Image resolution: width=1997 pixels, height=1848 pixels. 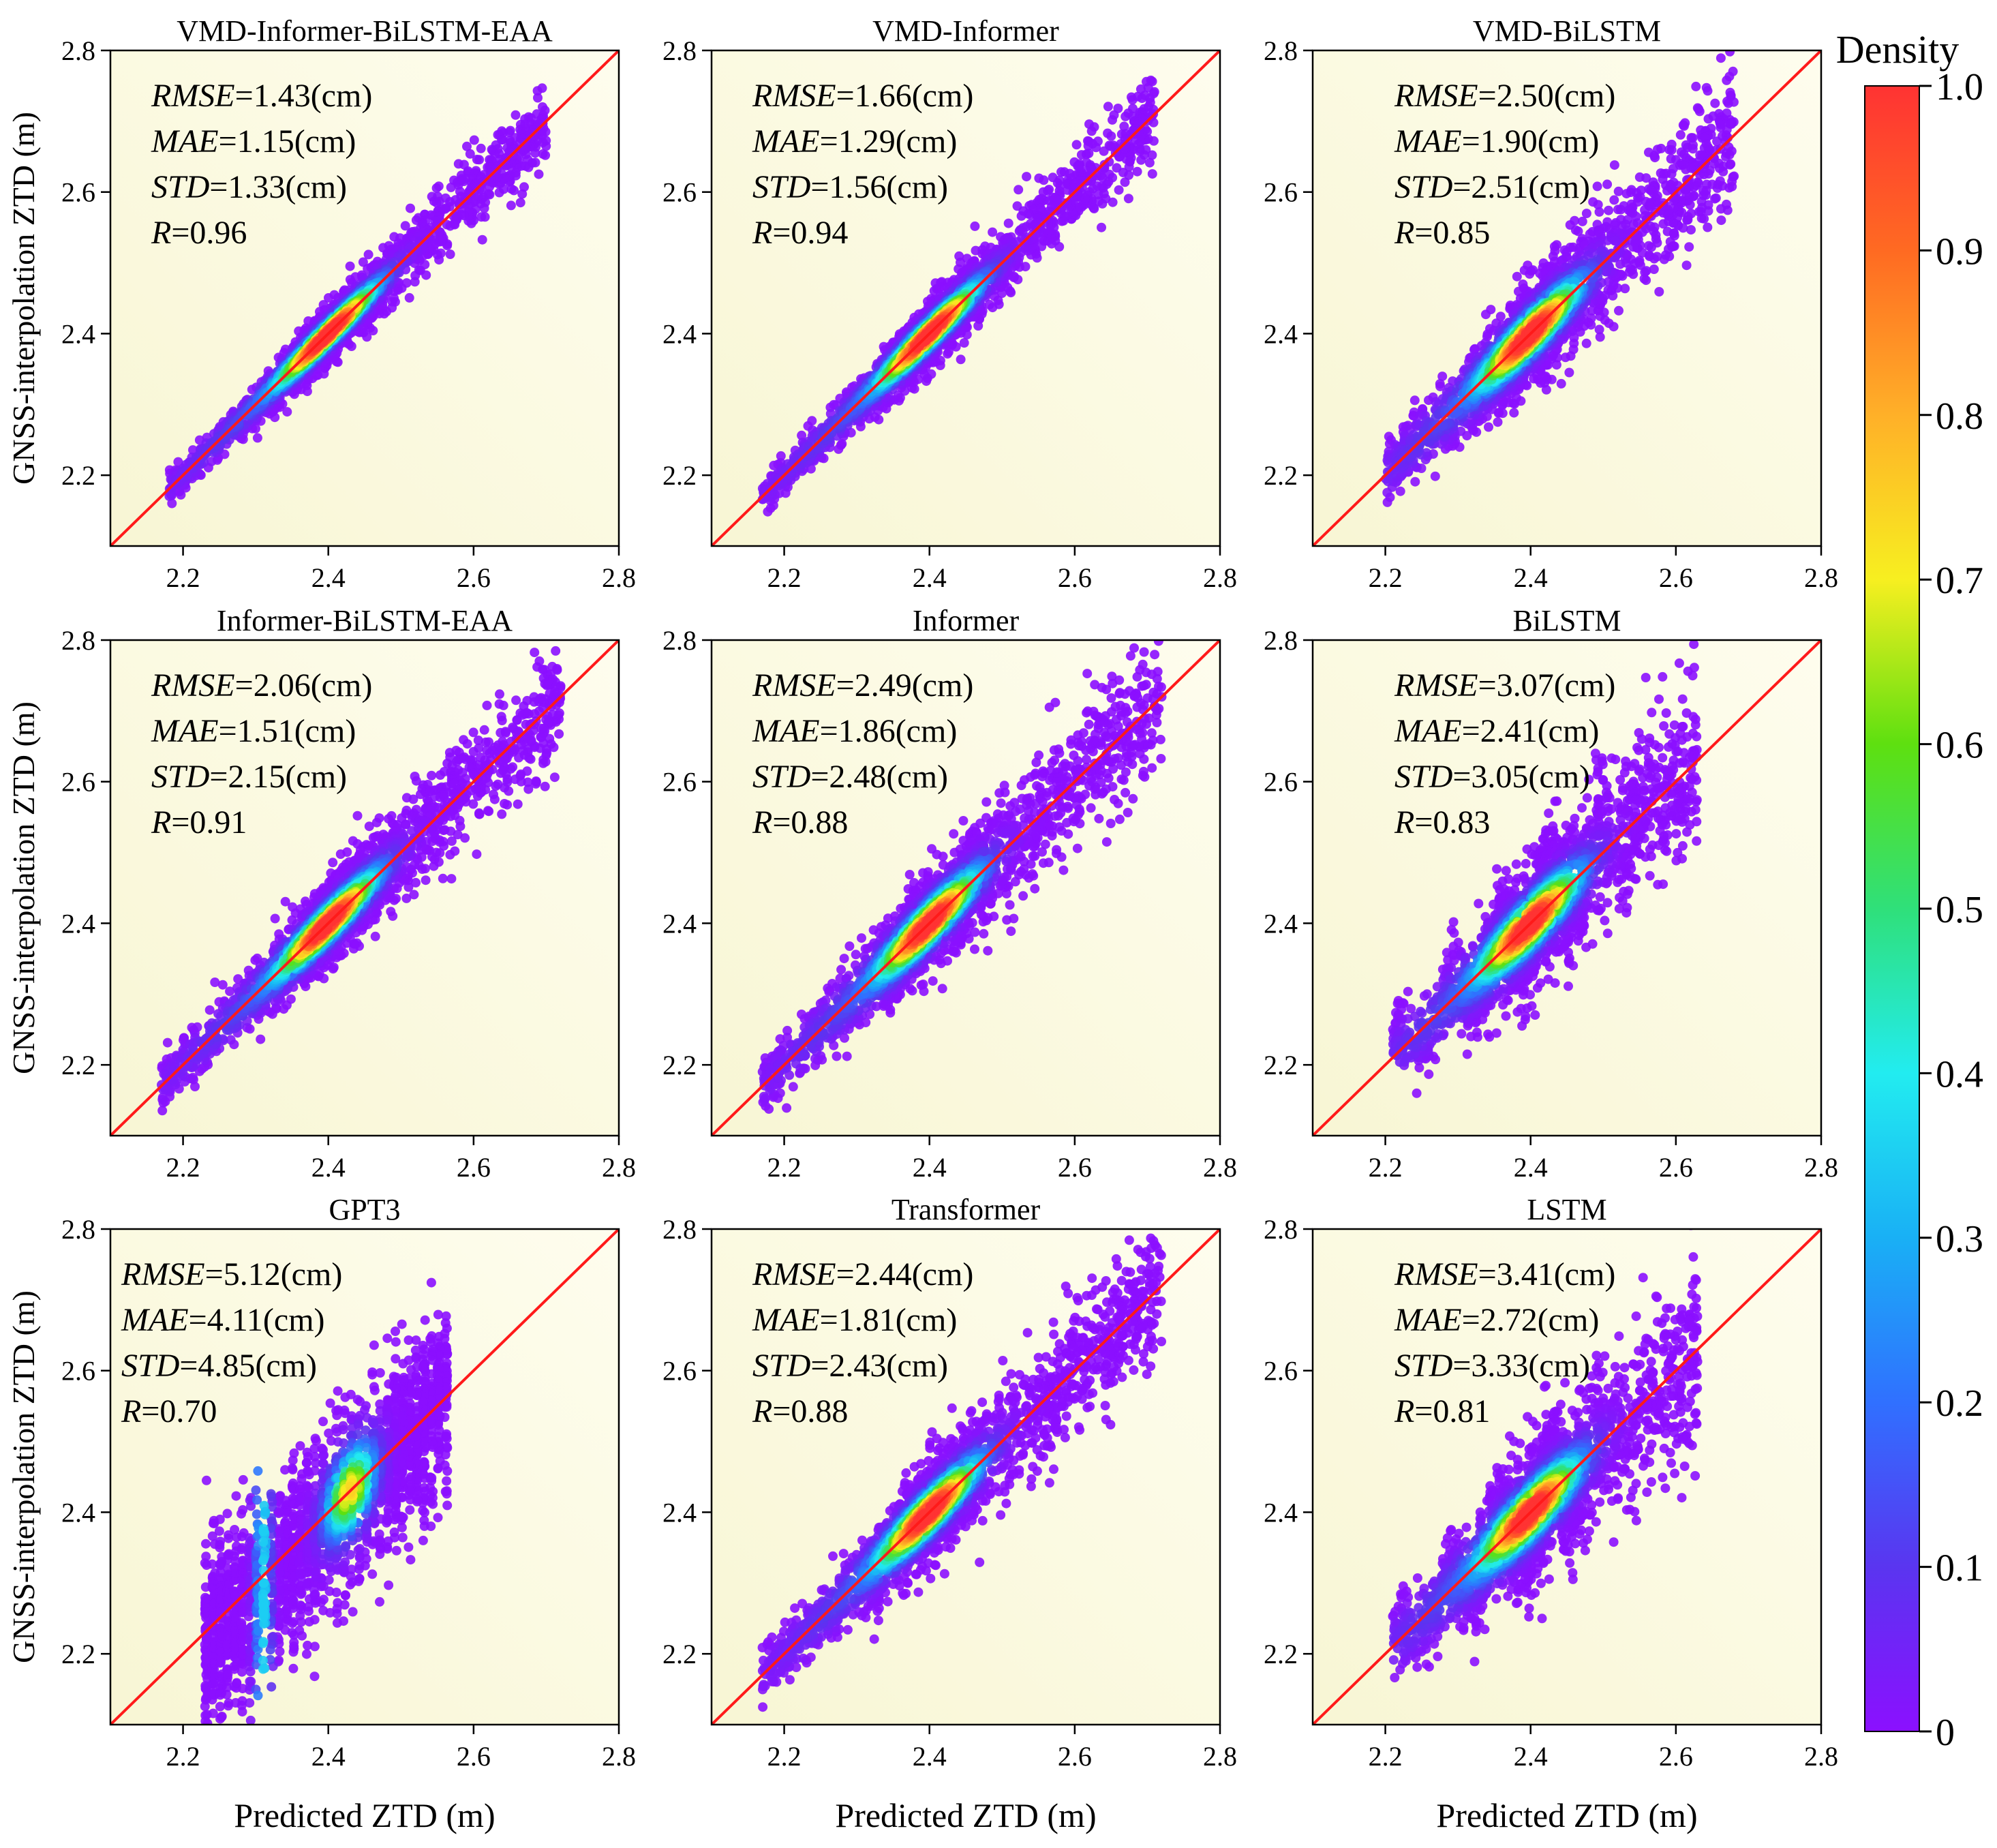 I want to click on stat-label: R, so click(x=762, y=233).